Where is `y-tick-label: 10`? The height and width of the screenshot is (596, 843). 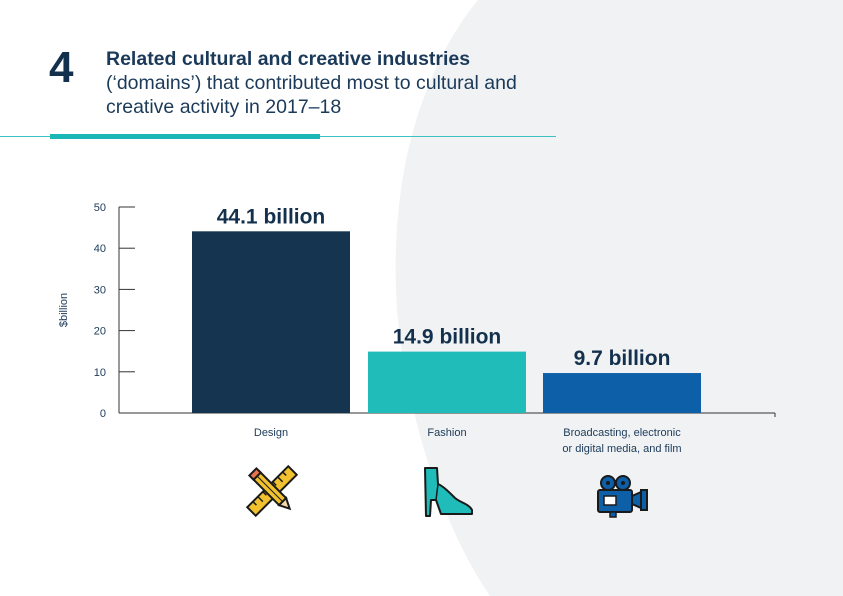
y-tick-label: 10 is located at coordinates (100, 373).